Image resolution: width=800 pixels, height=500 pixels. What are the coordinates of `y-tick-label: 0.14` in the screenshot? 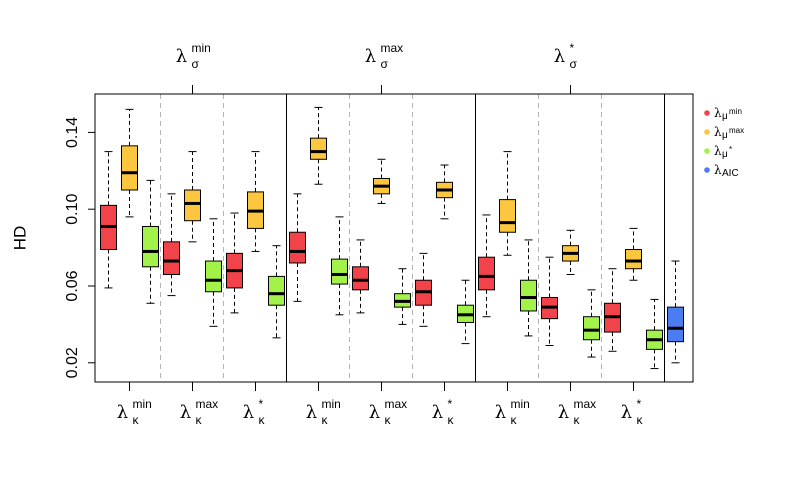 It's located at (72, 132).